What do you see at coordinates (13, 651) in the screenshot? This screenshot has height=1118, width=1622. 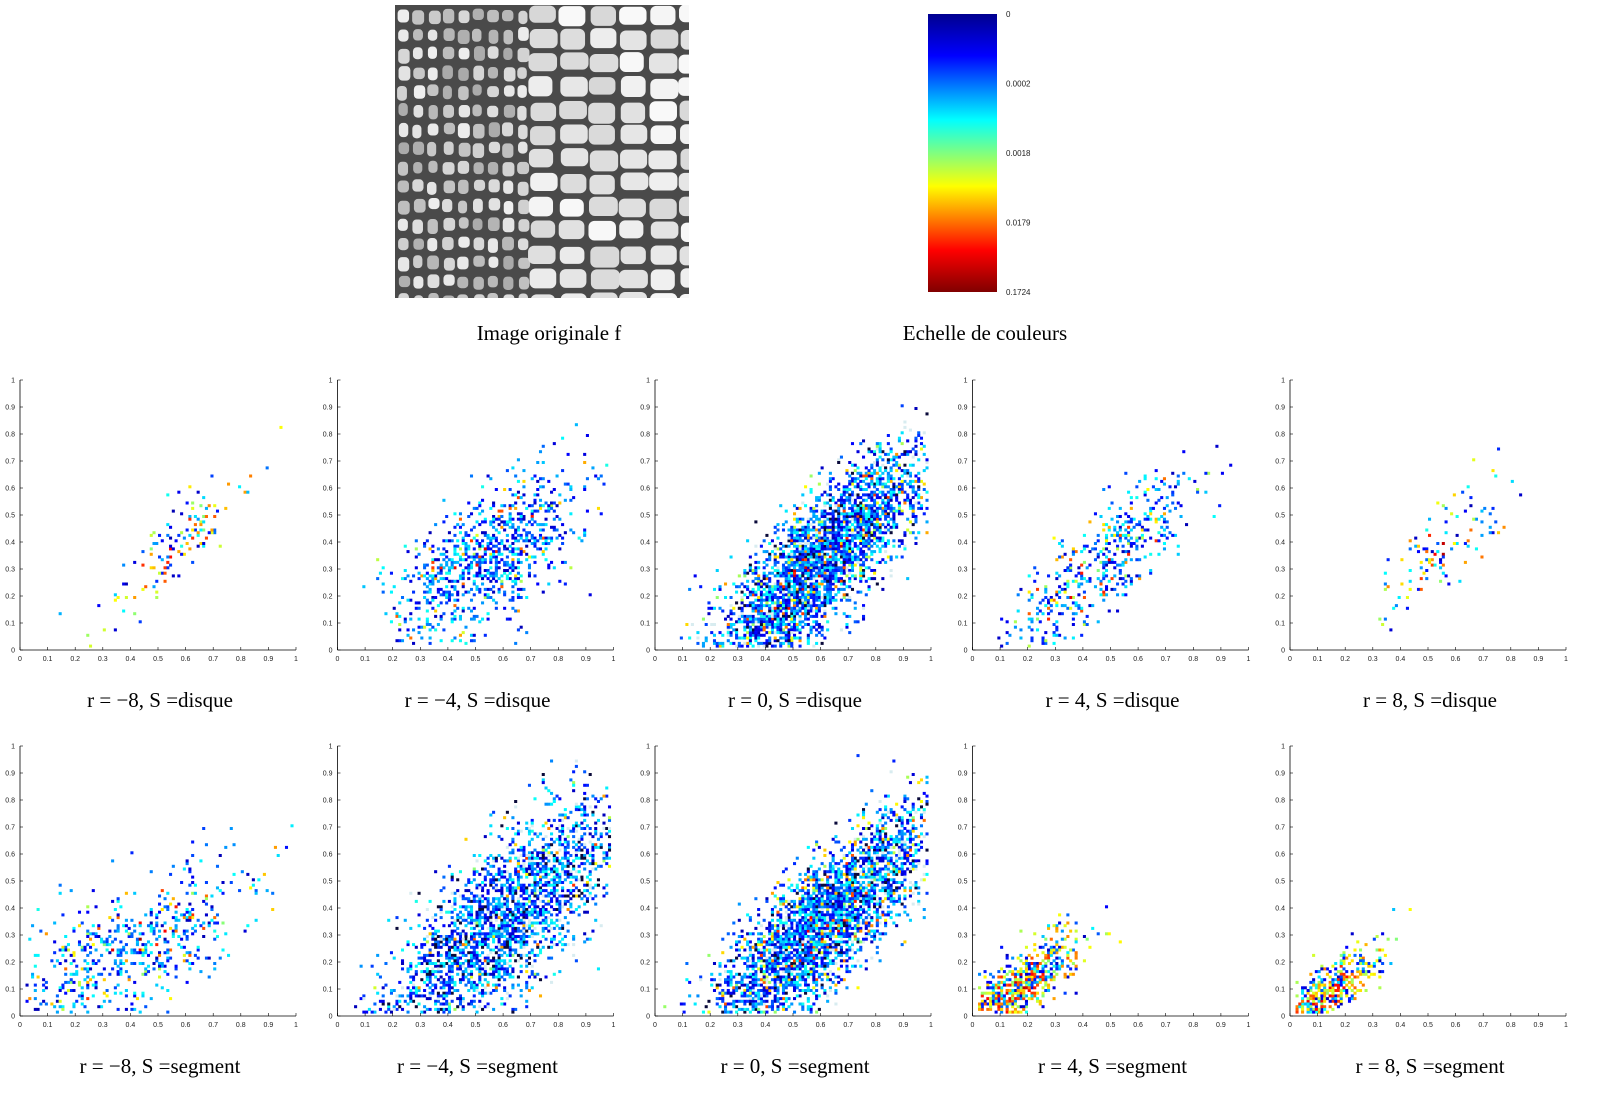 I see `y-tick-label: 0` at bounding box center [13, 651].